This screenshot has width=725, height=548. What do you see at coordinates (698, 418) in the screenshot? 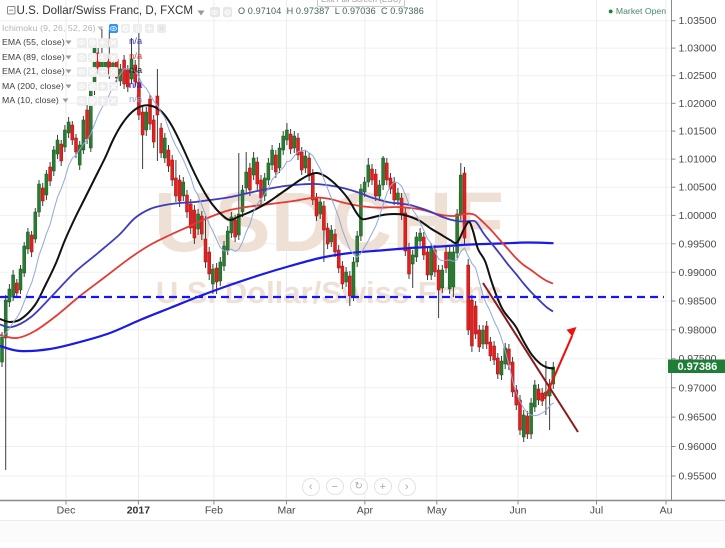
I see `svg-text: 0.96500` at bounding box center [698, 418].